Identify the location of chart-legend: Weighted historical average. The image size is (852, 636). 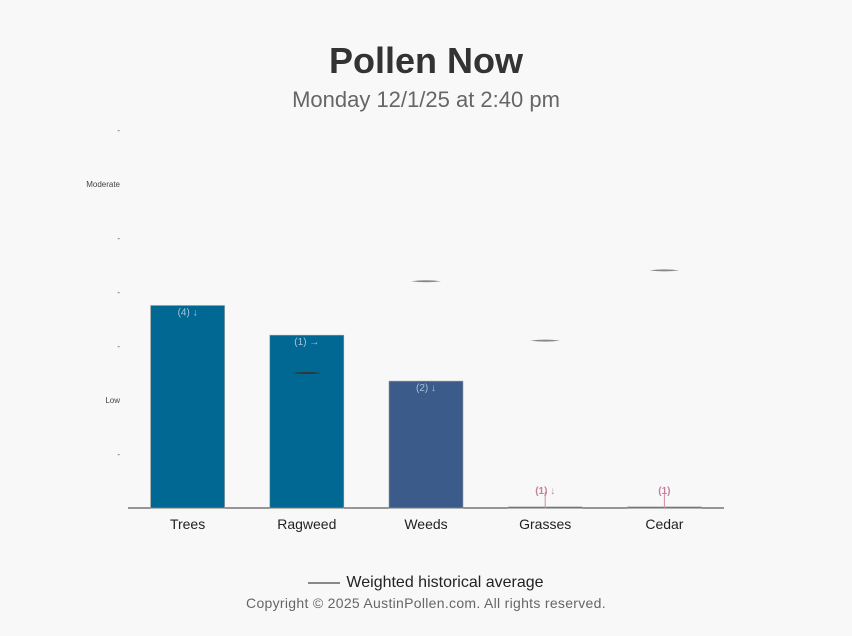
(426, 583).